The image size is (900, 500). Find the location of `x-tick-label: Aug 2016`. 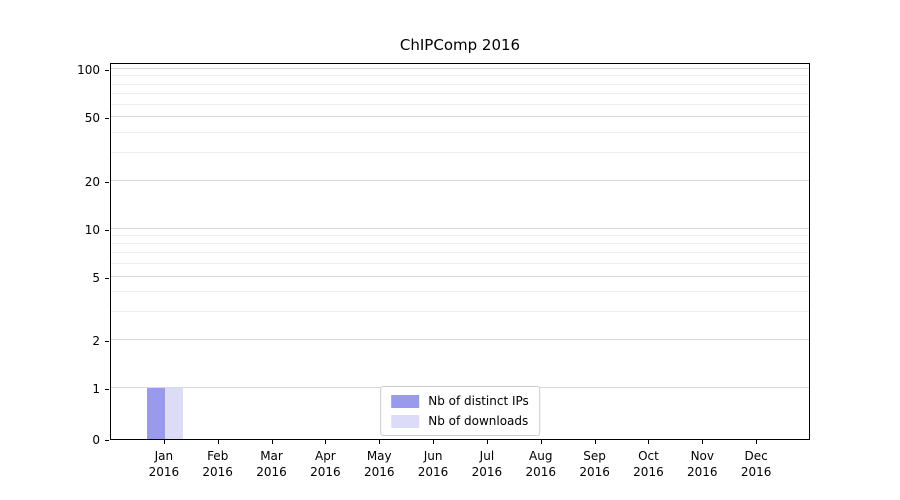

x-tick-label: Aug 2016 is located at coordinates (541, 464).